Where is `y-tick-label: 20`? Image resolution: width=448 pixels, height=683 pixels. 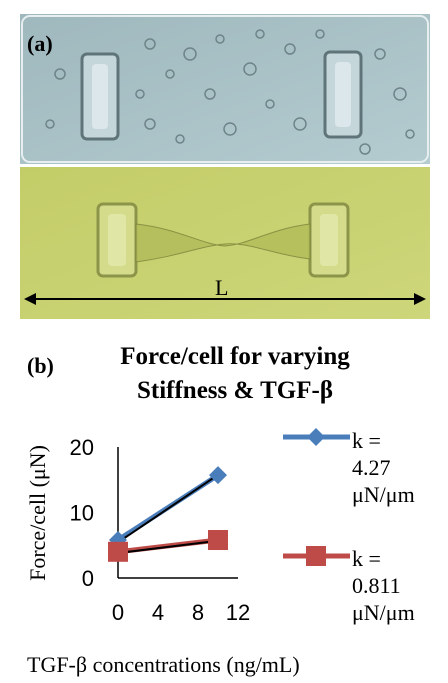
y-tick-label: 20 is located at coordinates (82, 447).